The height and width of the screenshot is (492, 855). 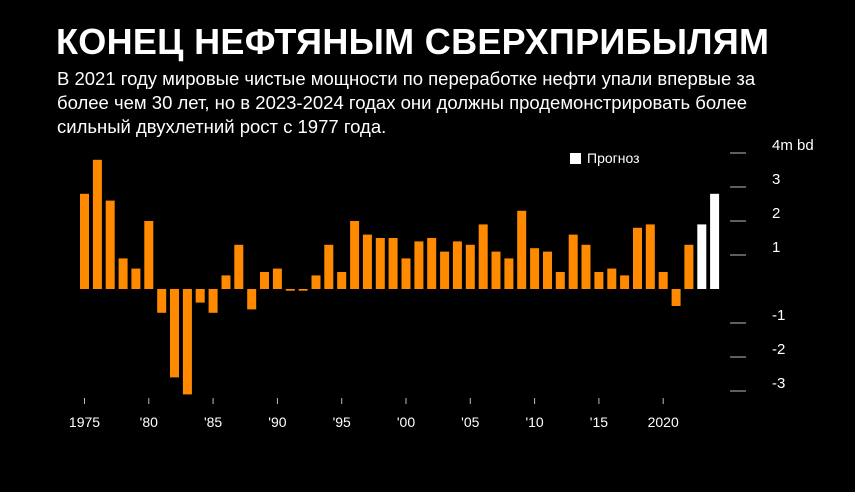 What do you see at coordinates (776, 179) in the screenshot?
I see `y-tick-label-3: 3` at bounding box center [776, 179].